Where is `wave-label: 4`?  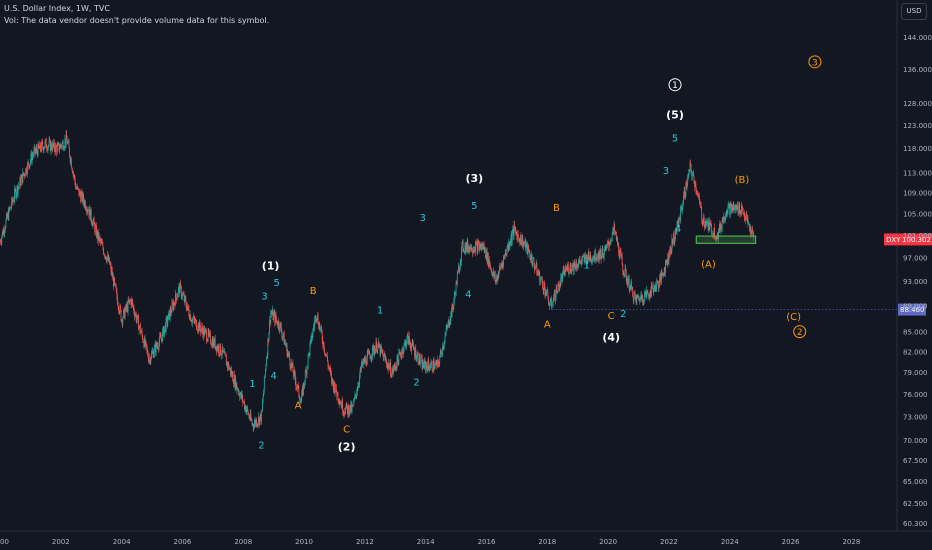
wave-label: 4 is located at coordinates (273, 376).